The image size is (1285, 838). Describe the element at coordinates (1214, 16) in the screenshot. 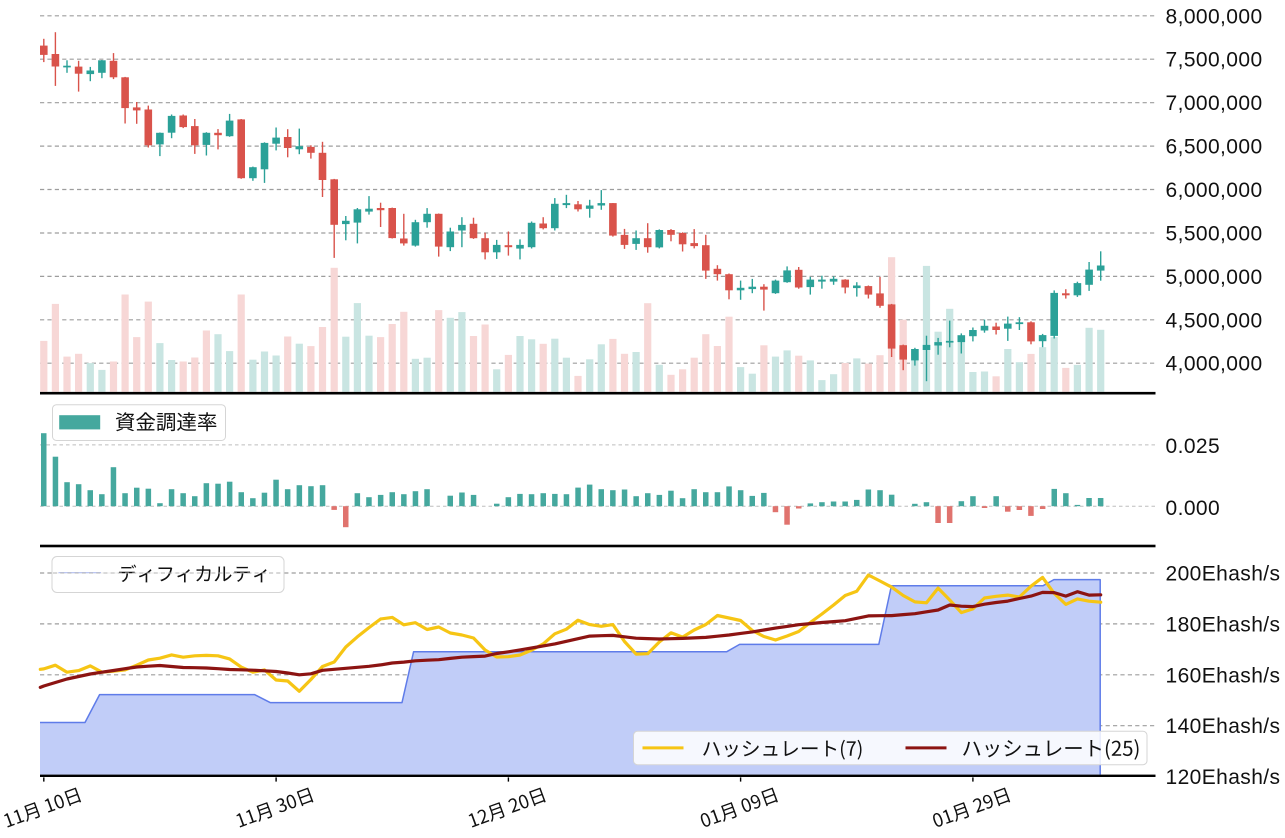

I see `svg-text: 8,000,000` at that location.